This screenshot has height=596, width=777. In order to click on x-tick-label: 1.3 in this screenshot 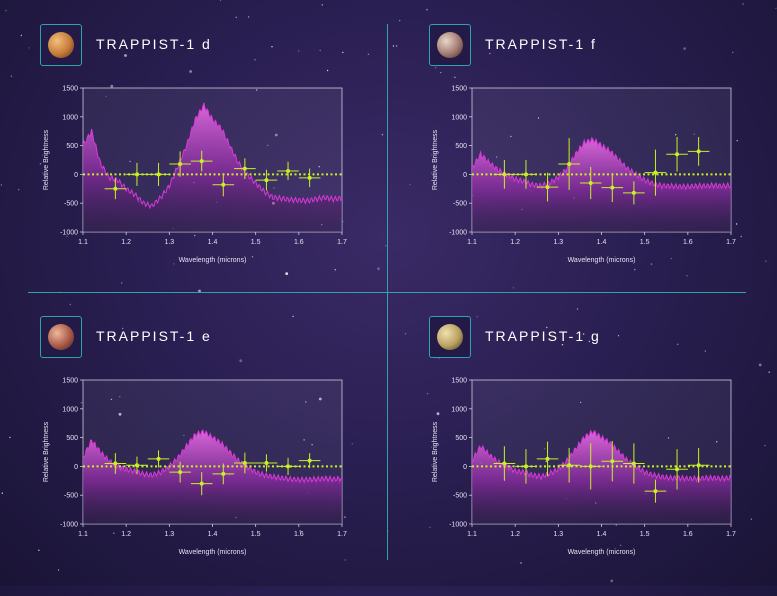, I will do `click(558, 242)`.